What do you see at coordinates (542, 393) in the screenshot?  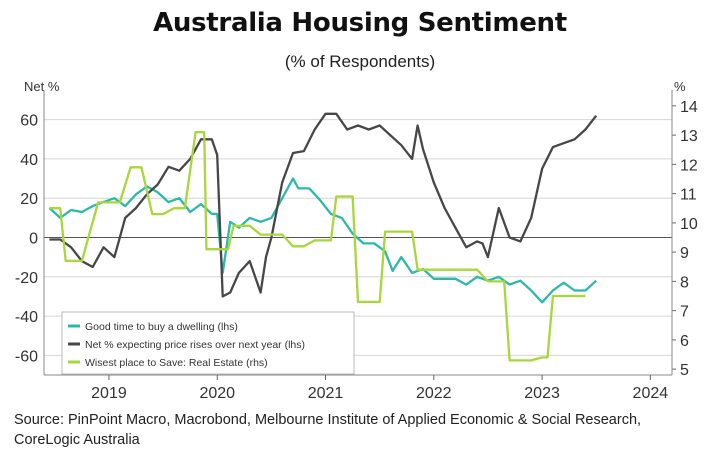 I see `x-axis-tick-label: 2023` at bounding box center [542, 393].